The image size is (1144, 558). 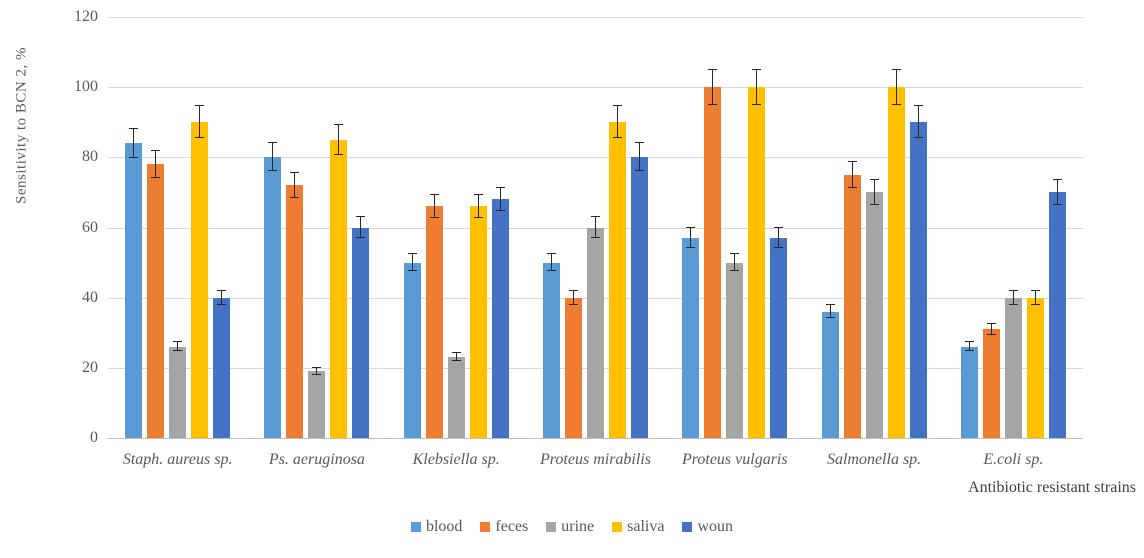 What do you see at coordinates (316, 459) in the screenshot?
I see `x-category-label: Ps. aeruginosa` at bounding box center [316, 459].